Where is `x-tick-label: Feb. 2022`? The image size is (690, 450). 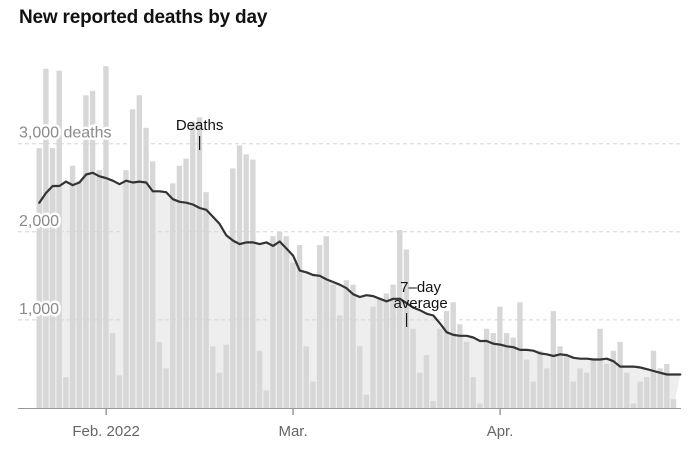
x-tick-label: Feb. 2022 is located at coordinates (106, 431).